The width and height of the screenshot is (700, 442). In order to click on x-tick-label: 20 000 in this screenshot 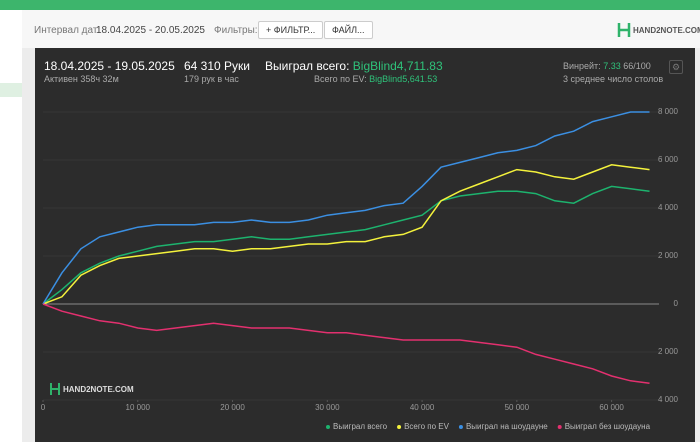, I will do `click(232, 407)`.